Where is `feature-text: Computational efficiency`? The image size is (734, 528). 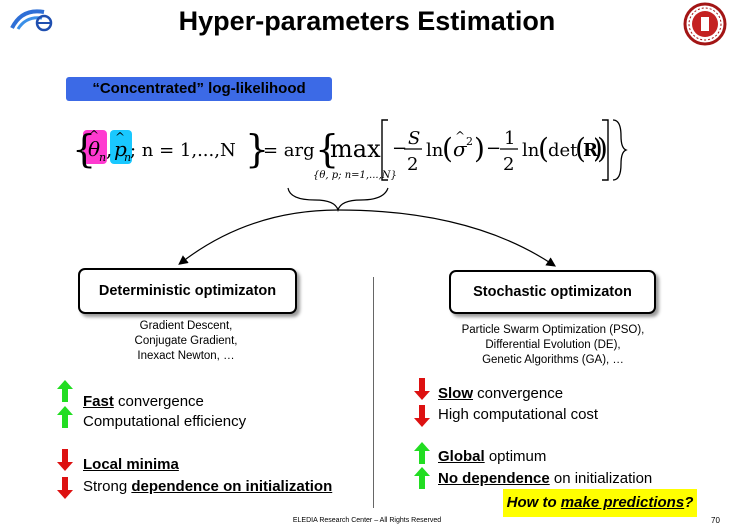 feature-text: Computational efficiency is located at coordinates (165, 421).